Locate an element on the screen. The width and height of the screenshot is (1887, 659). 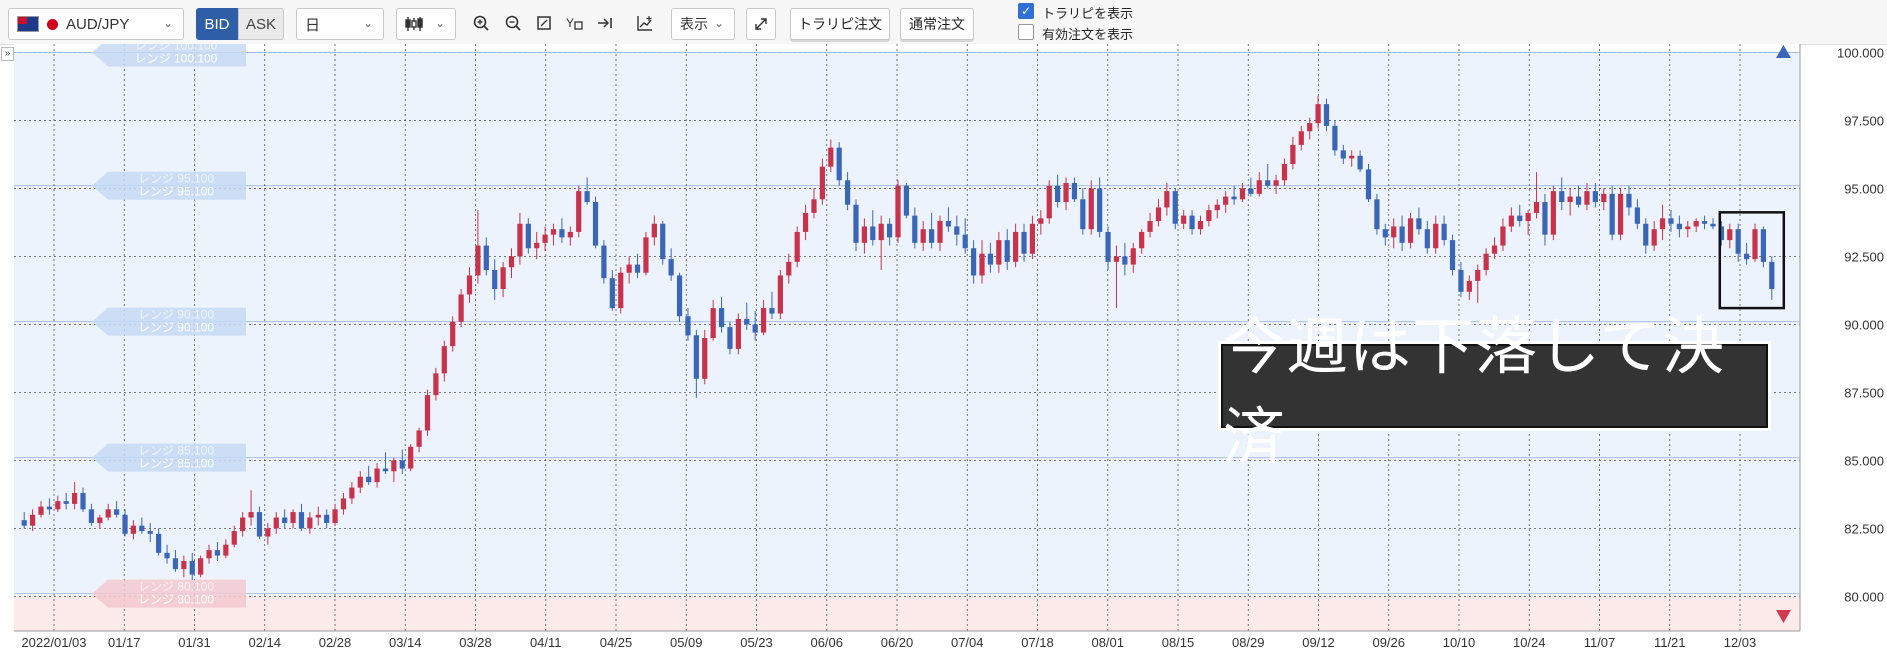
crosshair-icon: Y is located at coordinates (575, 23).